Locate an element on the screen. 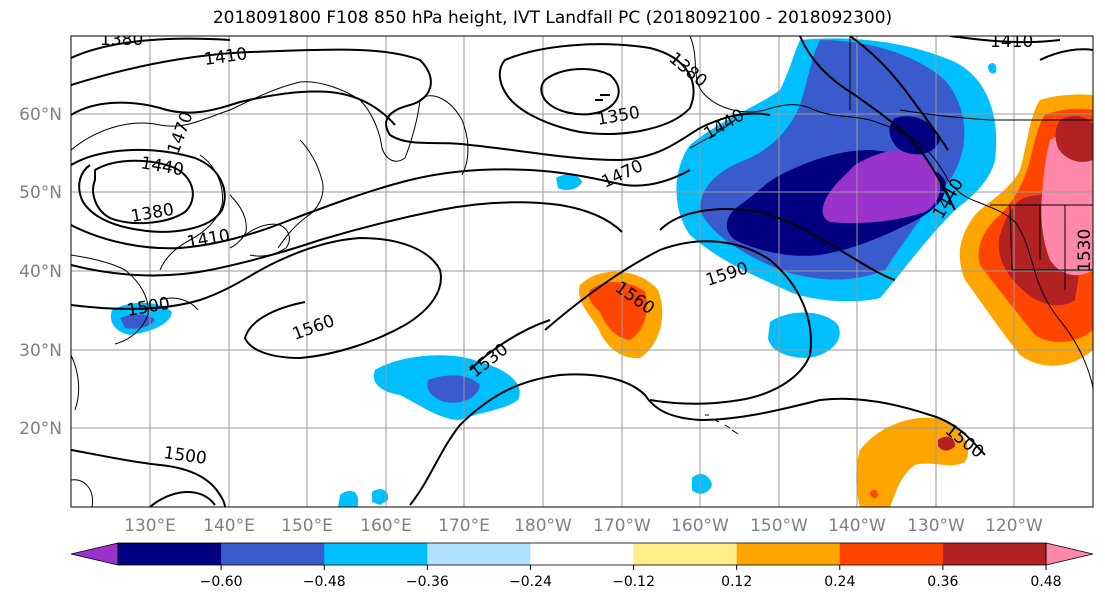 This screenshot has width=1105, height=601. contour-label: 1380 is located at coordinates (121, 40).